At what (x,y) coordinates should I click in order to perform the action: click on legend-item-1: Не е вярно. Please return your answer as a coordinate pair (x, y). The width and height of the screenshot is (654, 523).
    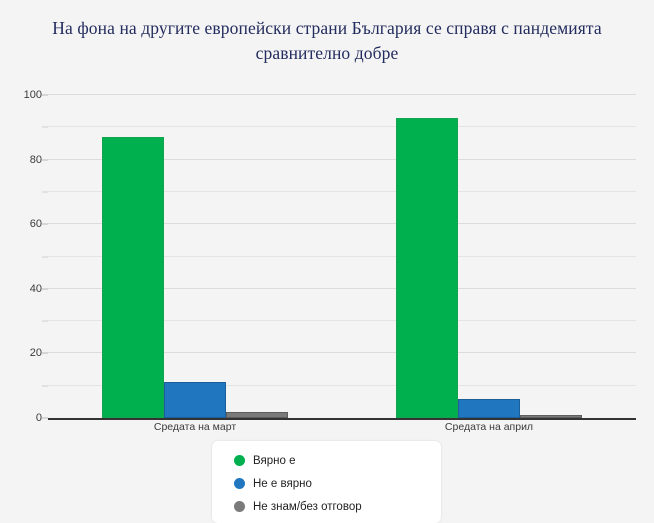
    Looking at the image, I should click on (326, 483).